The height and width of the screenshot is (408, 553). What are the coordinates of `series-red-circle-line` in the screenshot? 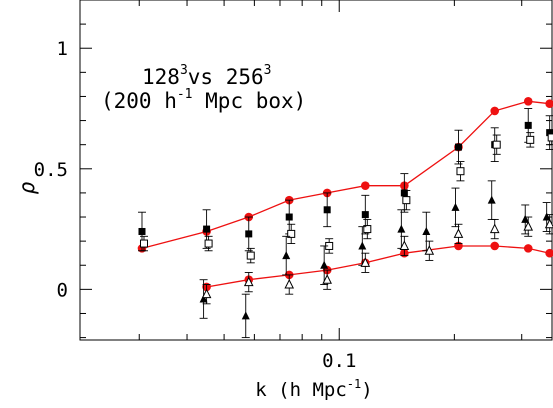 It's located at (377, 266).